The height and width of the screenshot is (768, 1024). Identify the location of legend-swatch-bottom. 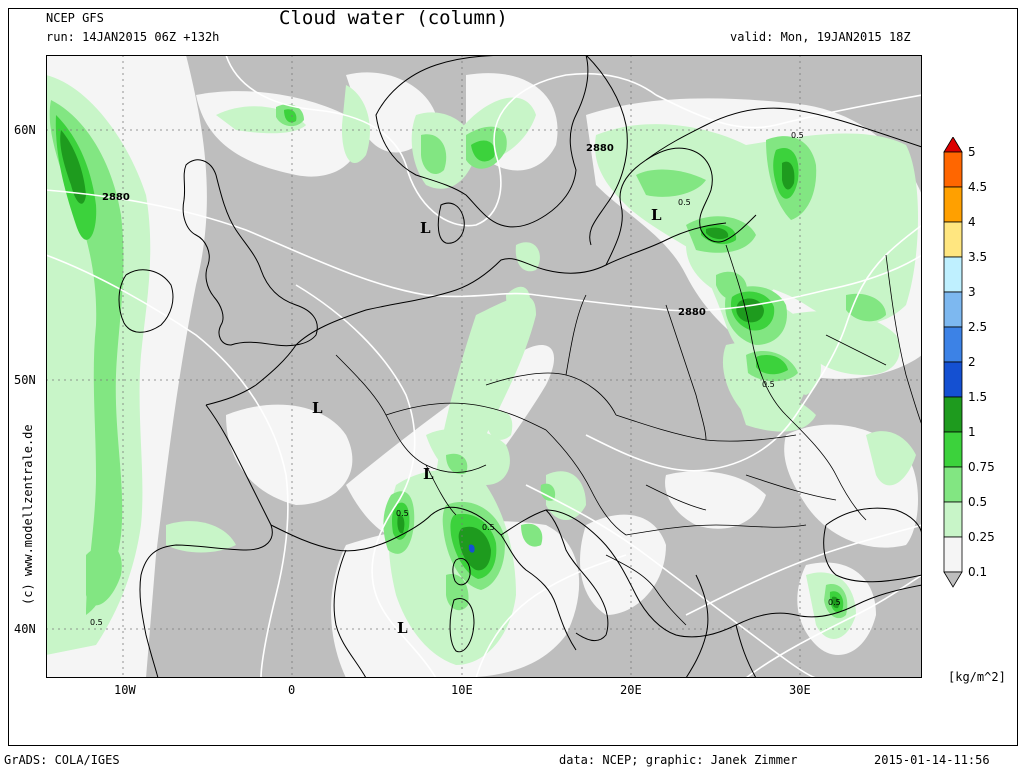
(953, 579).